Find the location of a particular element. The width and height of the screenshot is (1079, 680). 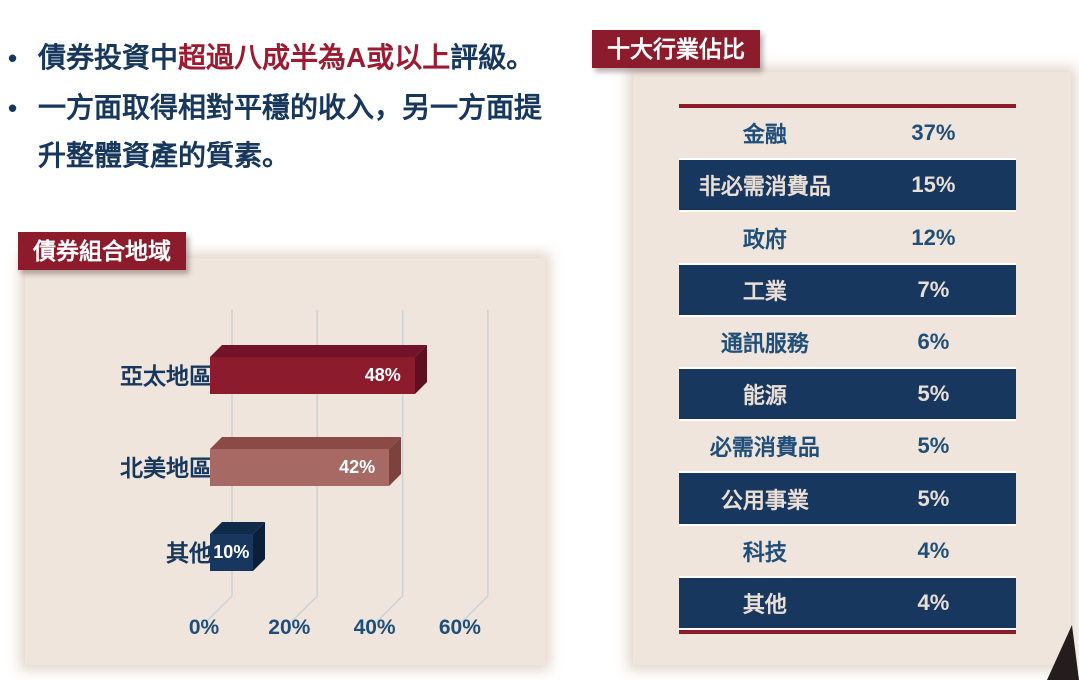

industry-name: 必需消費品 is located at coordinates (764, 448).